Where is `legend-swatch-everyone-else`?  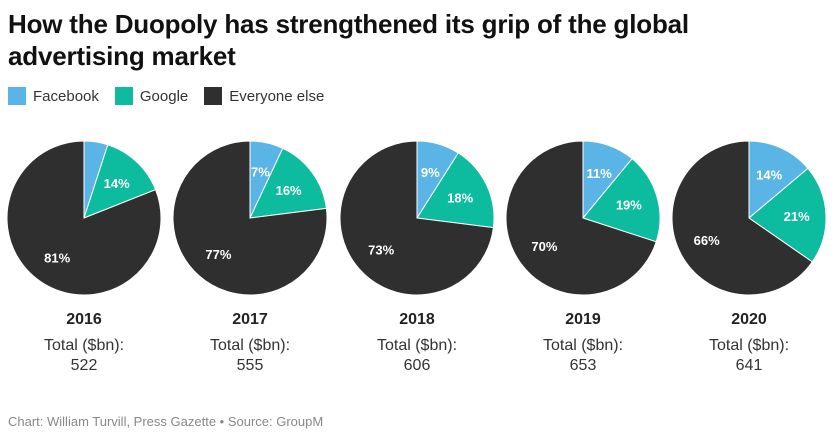 legend-swatch-everyone-else is located at coordinates (213, 96).